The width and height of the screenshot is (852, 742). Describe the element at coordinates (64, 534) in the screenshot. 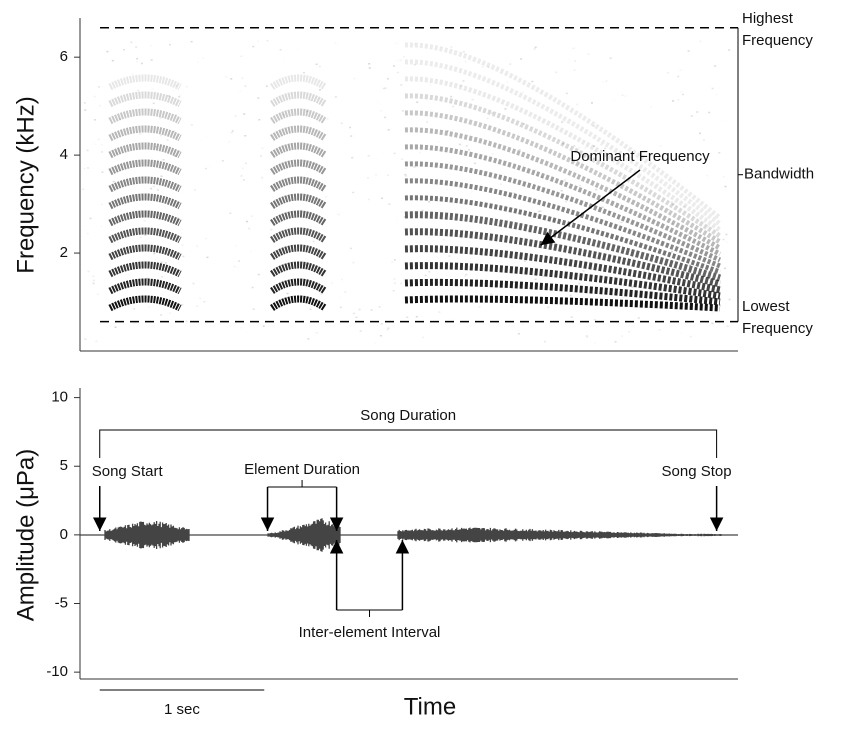

I see `y-tick-label: 0` at that location.